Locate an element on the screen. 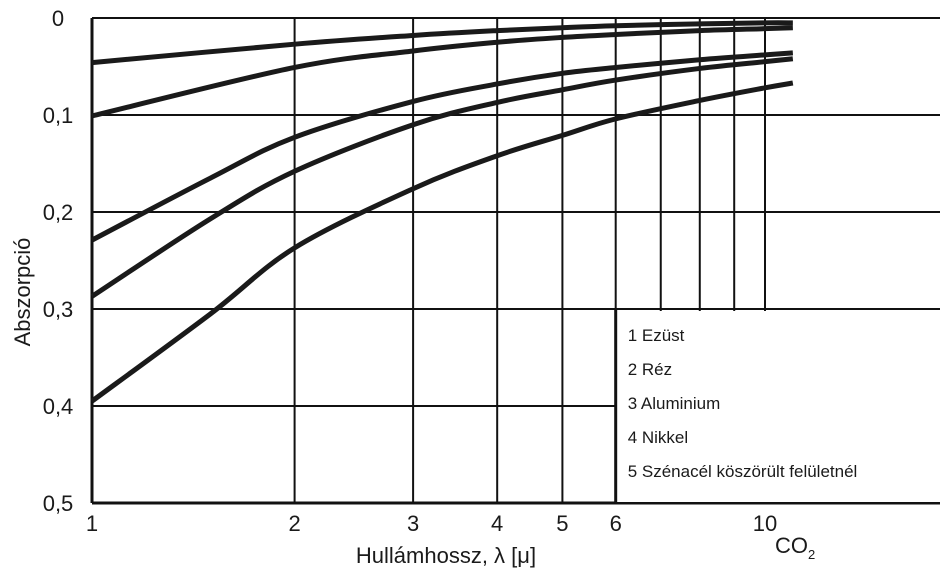 The width and height of the screenshot is (940, 573). x-tick-label: 10 is located at coordinates (765, 523).